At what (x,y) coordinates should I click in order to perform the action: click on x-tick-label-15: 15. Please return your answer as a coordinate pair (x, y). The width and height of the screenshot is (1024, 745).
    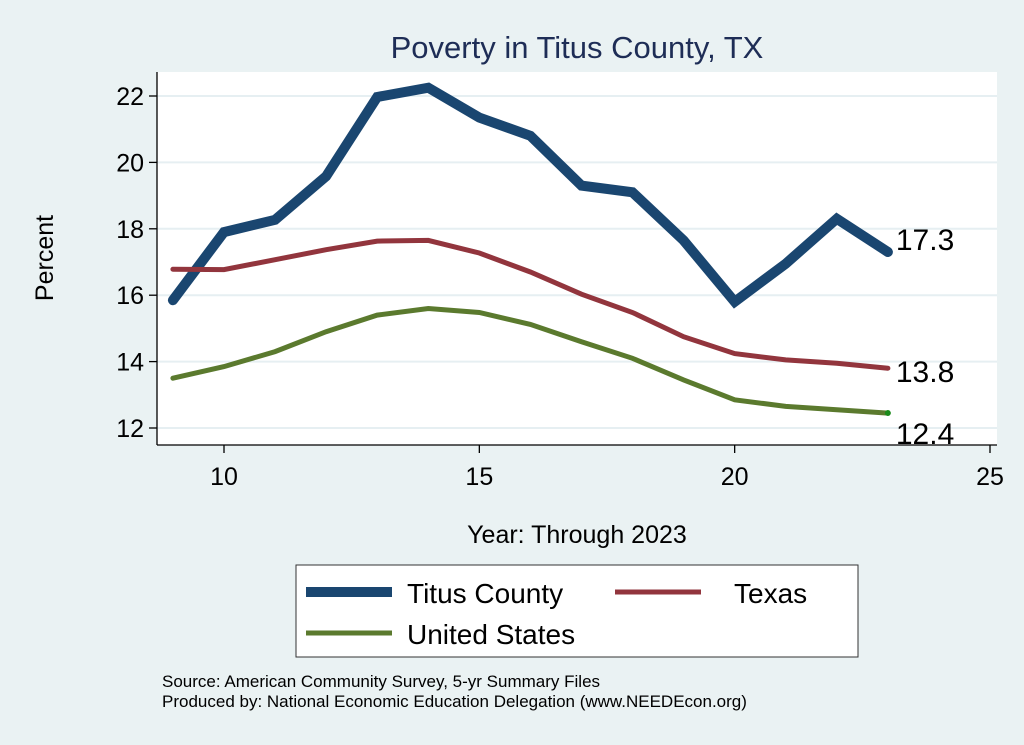
    Looking at the image, I should click on (479, 477).